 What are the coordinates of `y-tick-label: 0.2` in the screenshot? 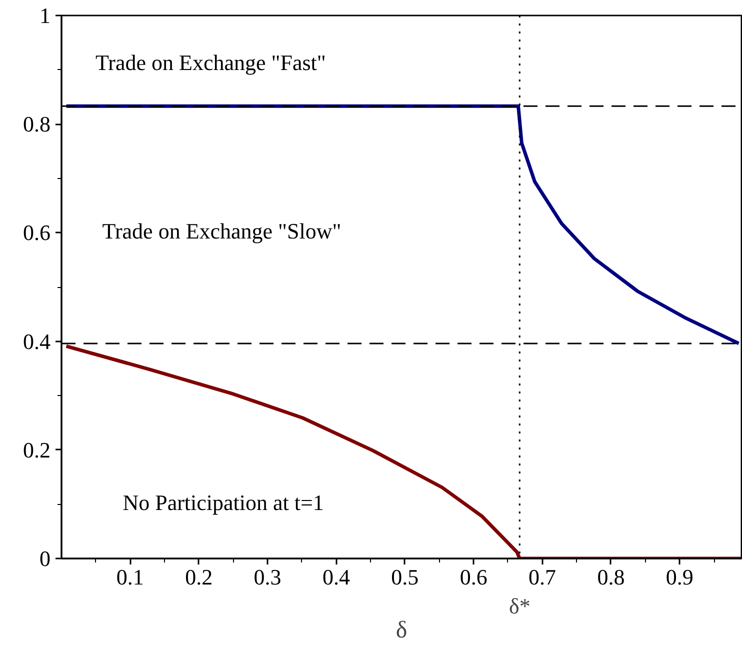 It's located at (36, 449).